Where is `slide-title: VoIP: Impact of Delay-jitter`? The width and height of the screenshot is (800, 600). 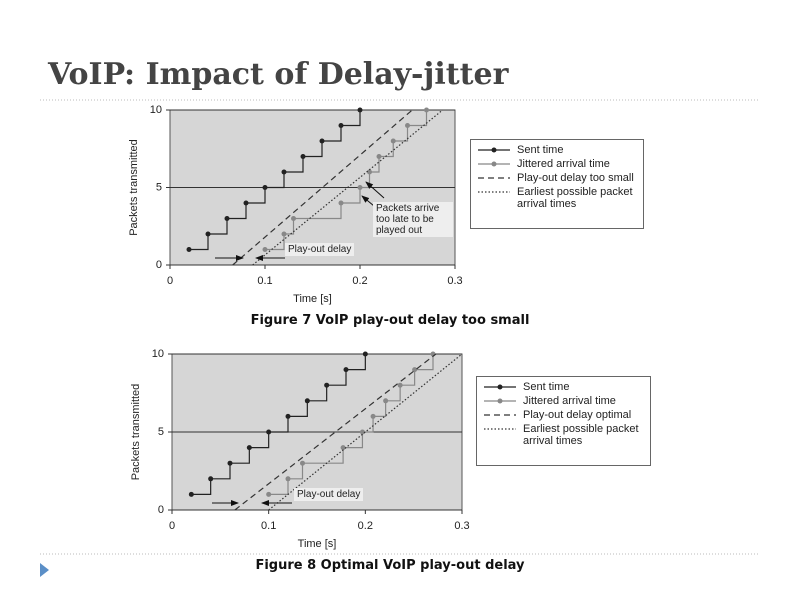 slide-title: VoIP: Impact of Delay-jitter is located at coordinates (278, 74).